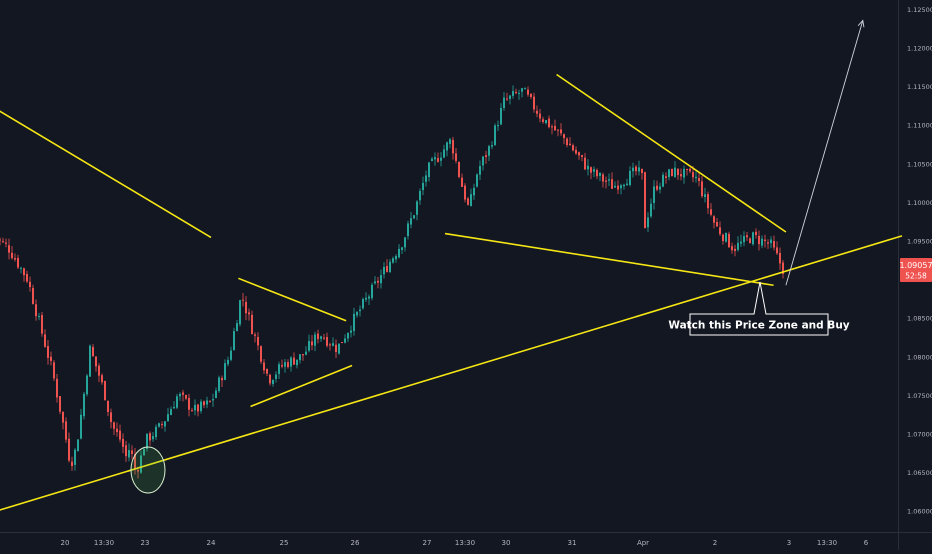  What do you see at coordinates (919, 357) in the screenshot?
I see `y-tick-label: 1.08000` at bounding box center [919, 357].